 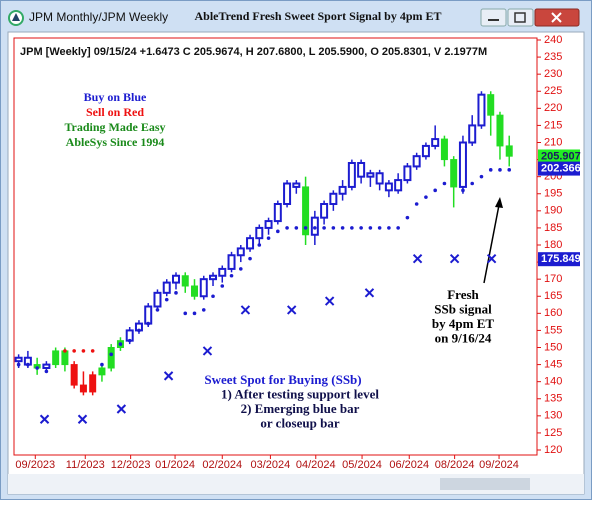 I want to click on arrow-shaft, so click(x=491, y=244).